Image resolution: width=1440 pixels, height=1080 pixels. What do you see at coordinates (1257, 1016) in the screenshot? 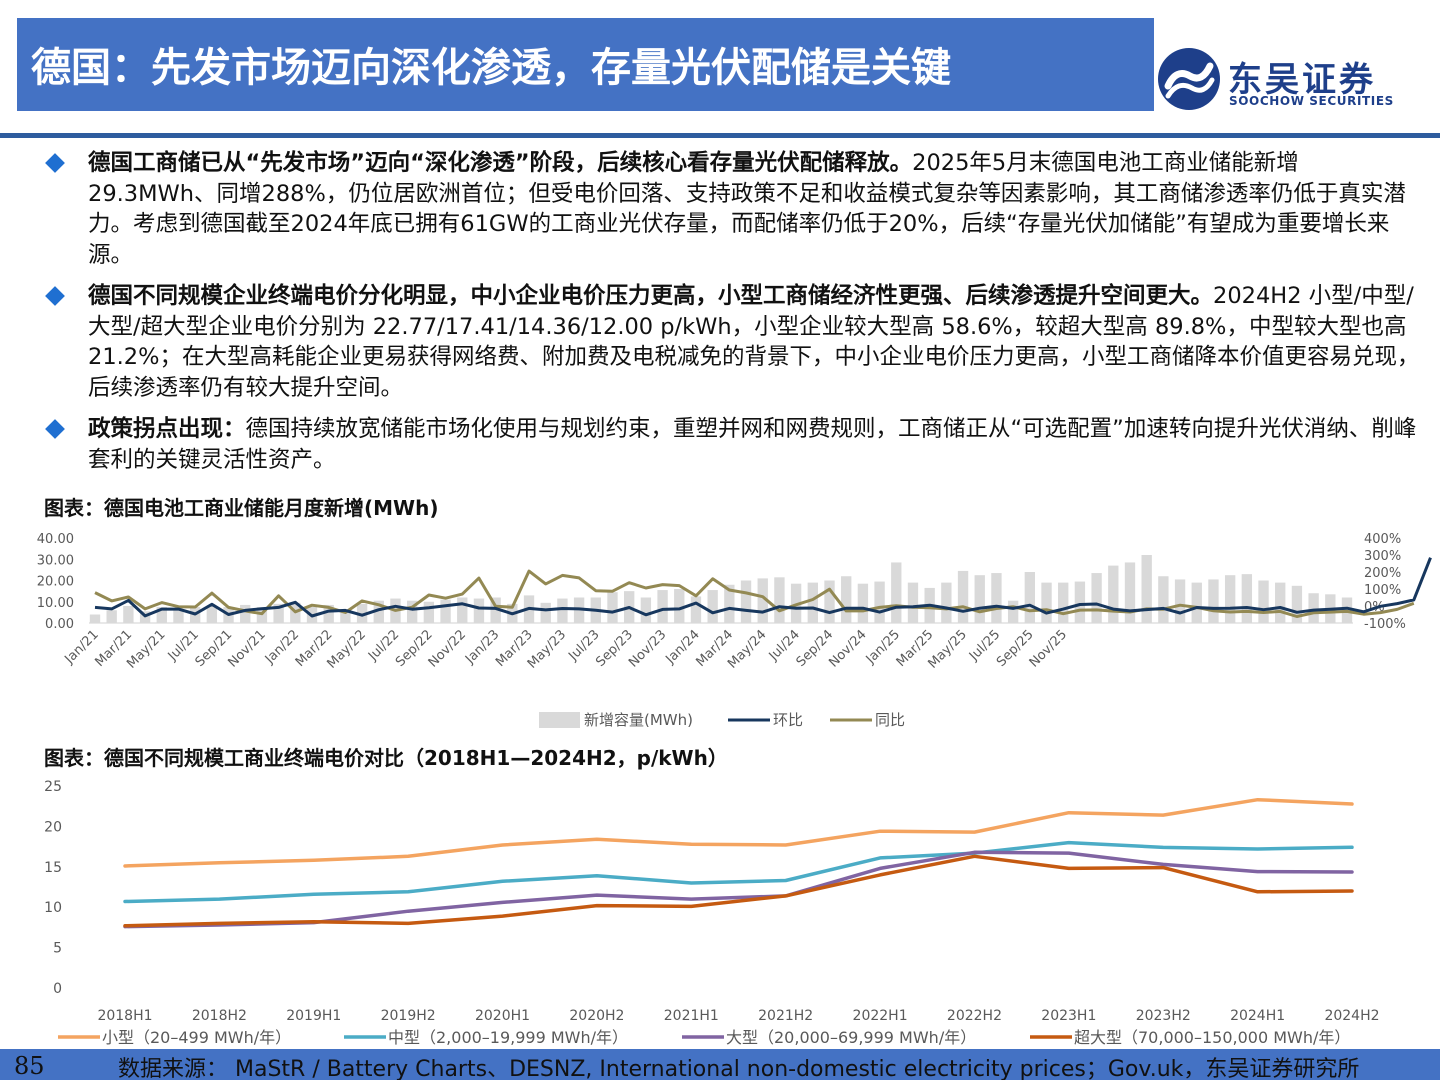
I see `x-tick-label: 2024H1` at bounding box center [1257, 1016].